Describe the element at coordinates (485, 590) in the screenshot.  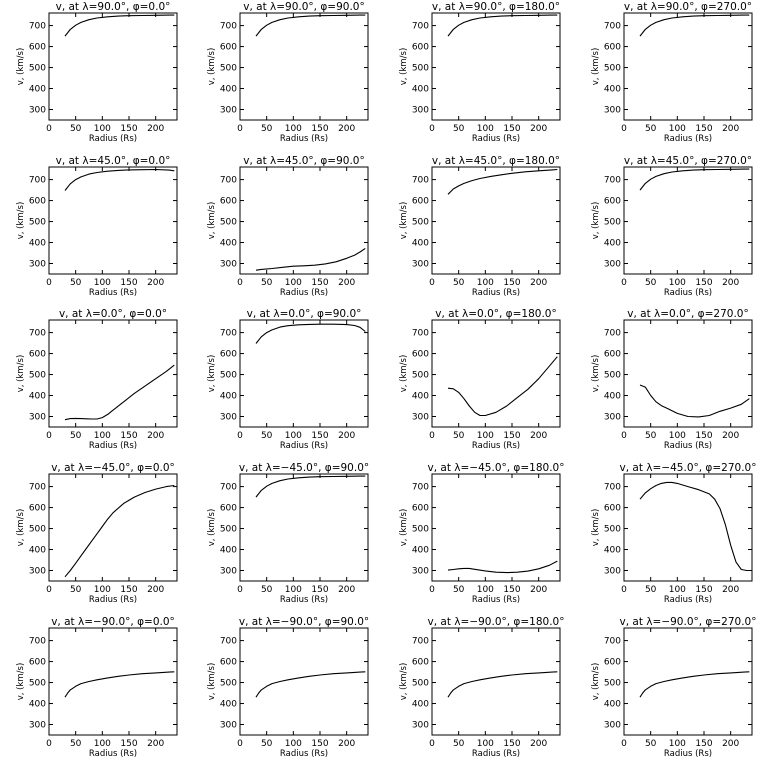
I see `chart-15-x-tick-label: 100` at that location.